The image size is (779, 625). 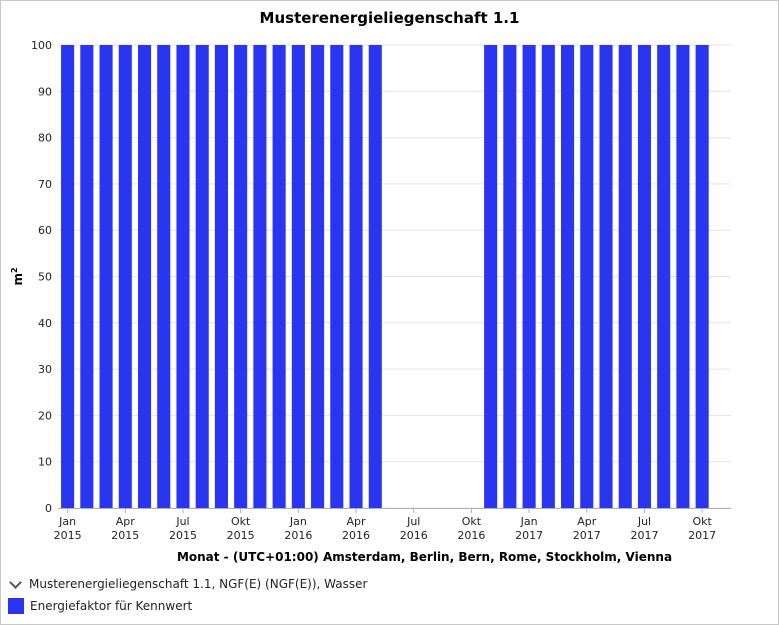 I want to click on legend-series-item: Energiefaktor für Kennwert, so click(x=100, y=606).